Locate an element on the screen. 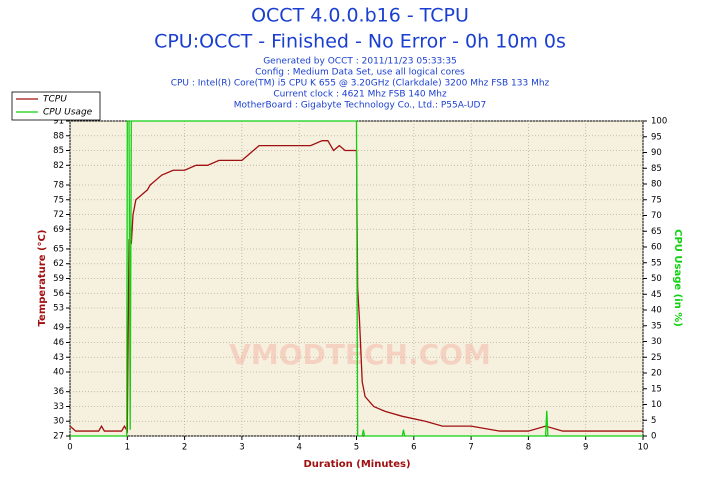 Image resolution: width=720 pixels, height=480 pixels. y2-tick-label: 55 is located at coordinates (656, 263).